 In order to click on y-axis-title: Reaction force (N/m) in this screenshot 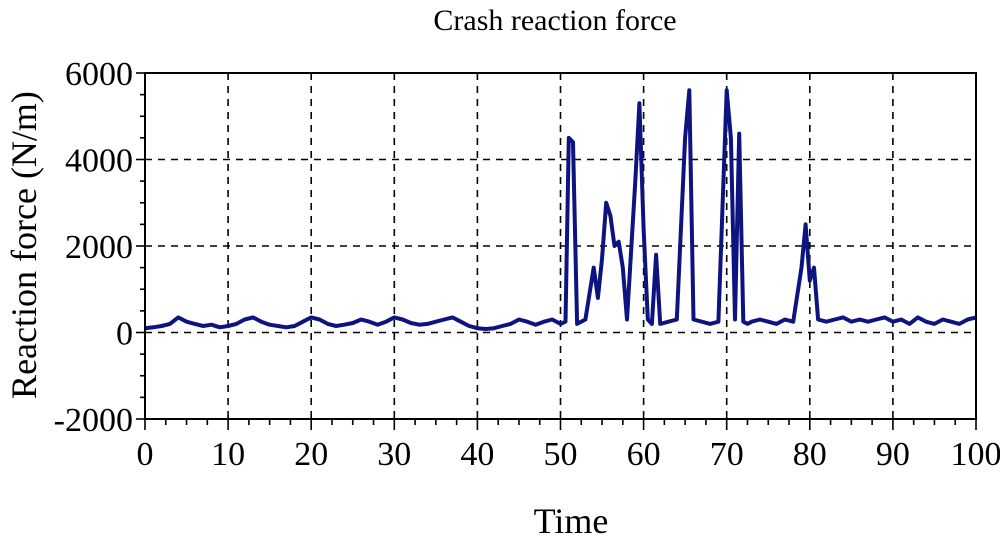, I will do `click(24, 245)`.